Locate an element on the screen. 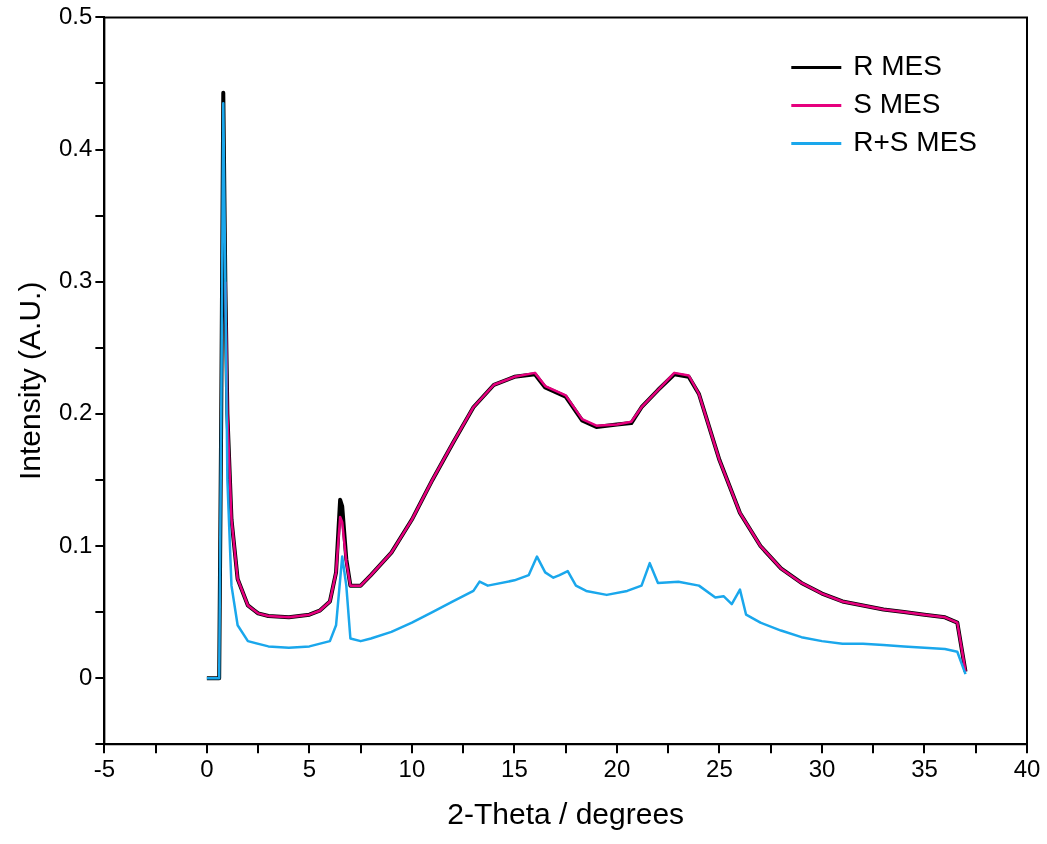 The height and width of the screenshot is (844, 1047). x-tick-label: 0 is located at coordinates (207, 769).